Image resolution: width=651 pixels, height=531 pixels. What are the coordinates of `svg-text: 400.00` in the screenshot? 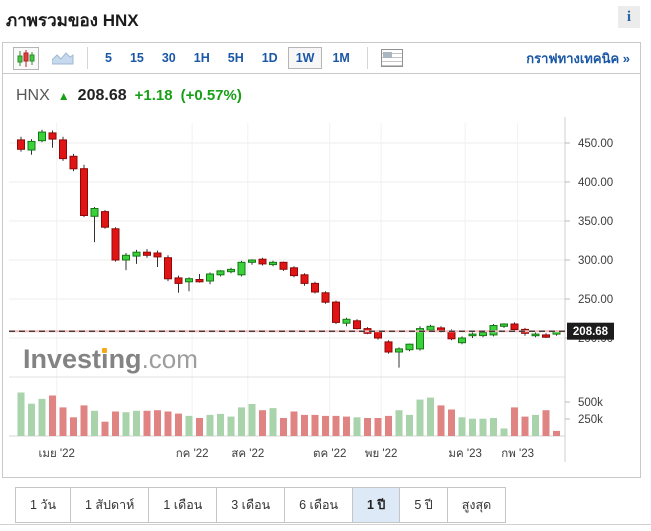 It's located at (595, 183).